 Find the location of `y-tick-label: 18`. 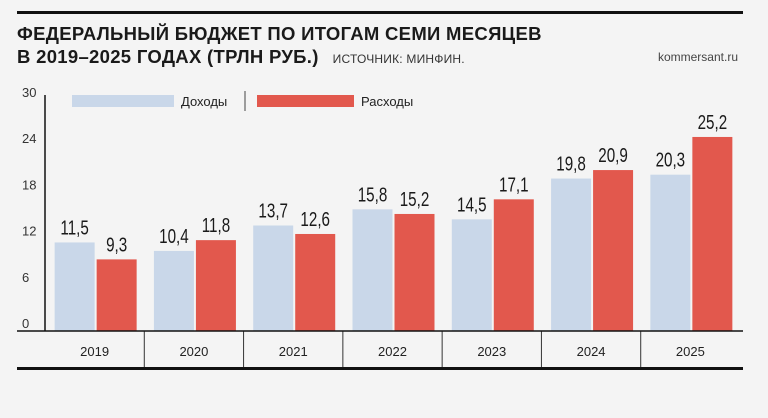

y-tick-label: 18 is located at coordinates (29, 184).